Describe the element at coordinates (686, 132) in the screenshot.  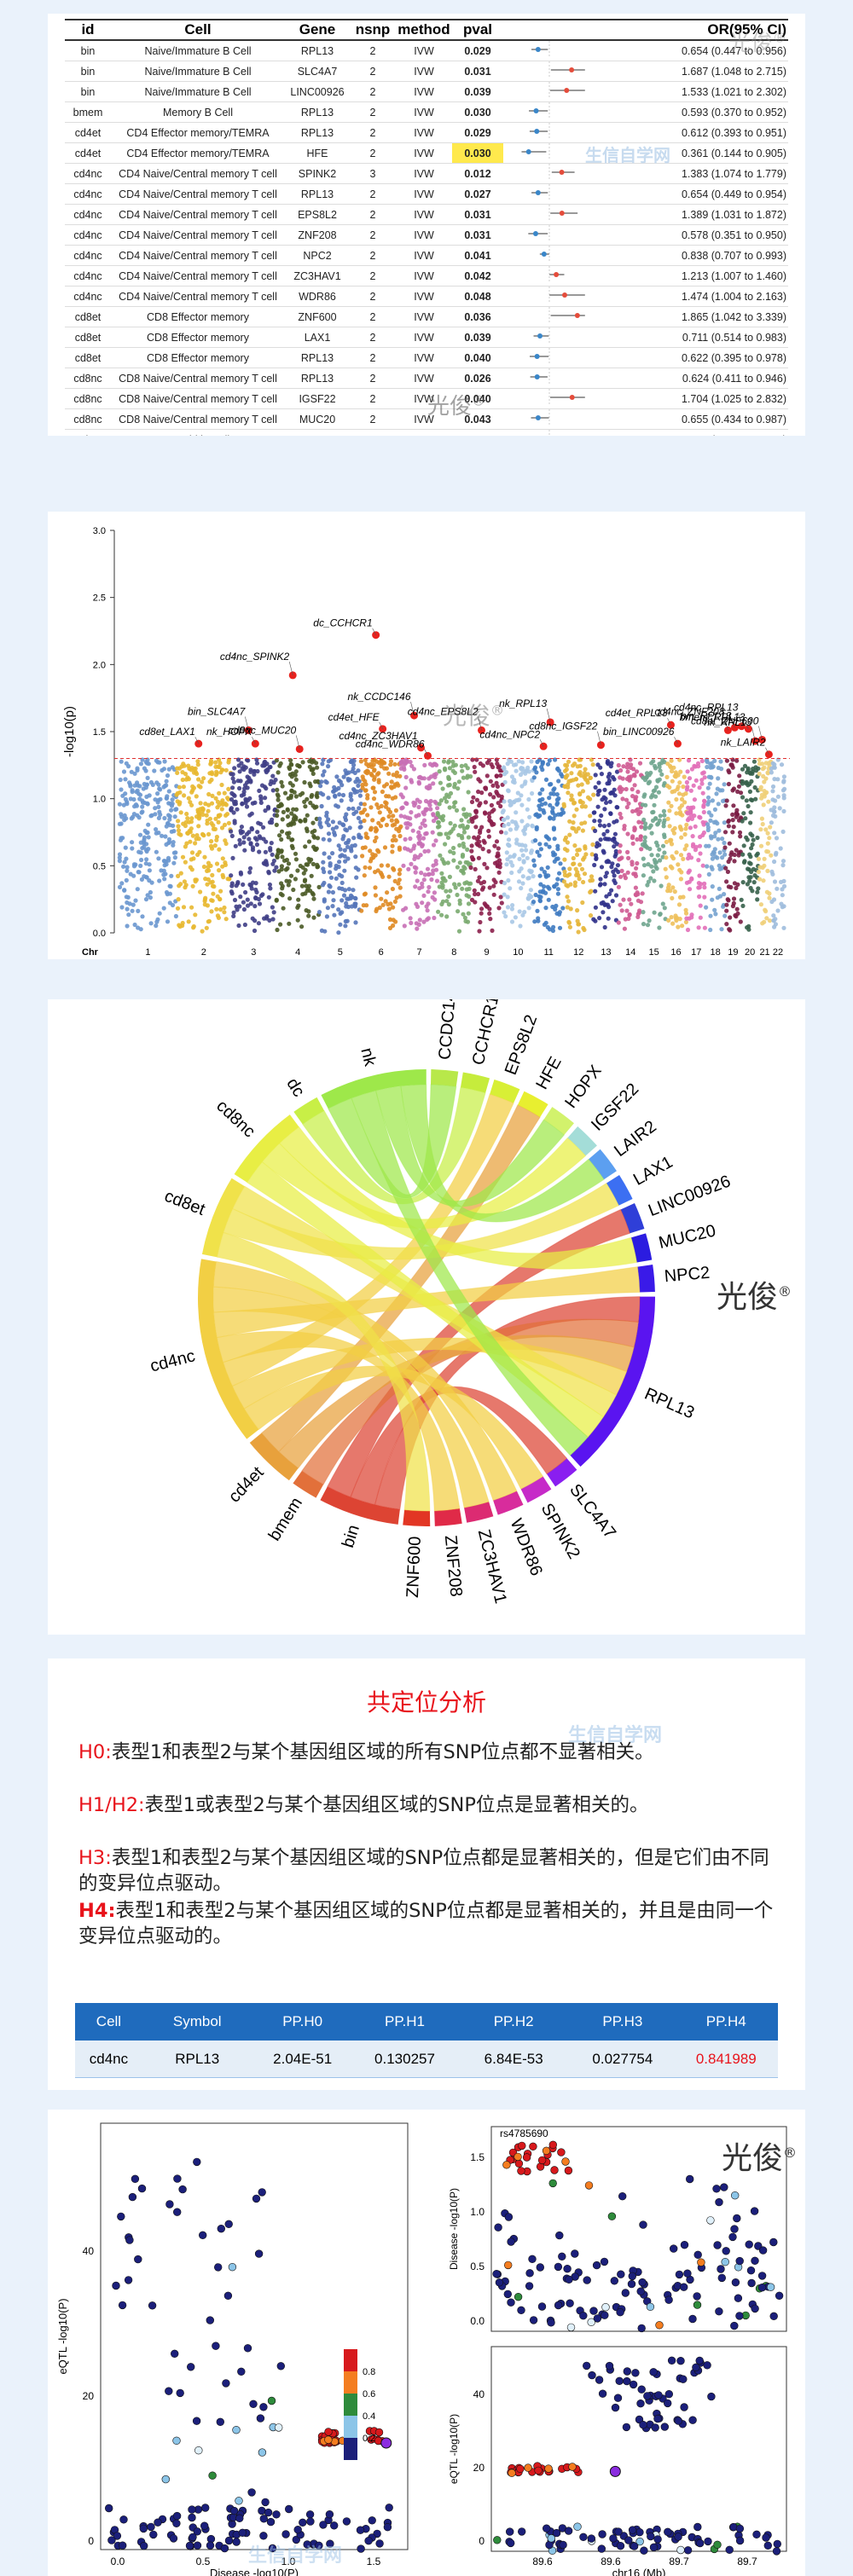
I see `mr-or-cell: 0.612 (0.393 to 0.951)` at that location.